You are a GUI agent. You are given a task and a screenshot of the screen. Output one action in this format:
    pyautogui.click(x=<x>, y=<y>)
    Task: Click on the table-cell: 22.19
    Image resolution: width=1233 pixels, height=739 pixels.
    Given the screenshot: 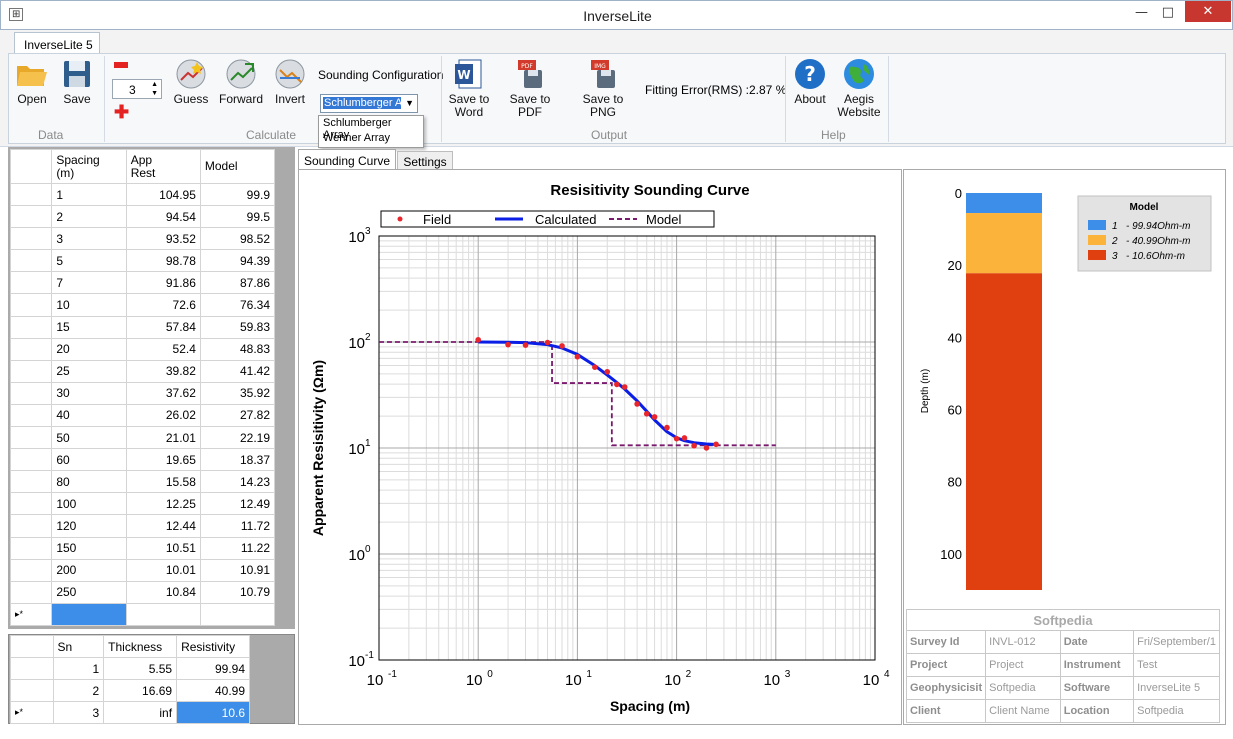 What is the action you would take?
    pyautogui.click(x=237, y=438)
    